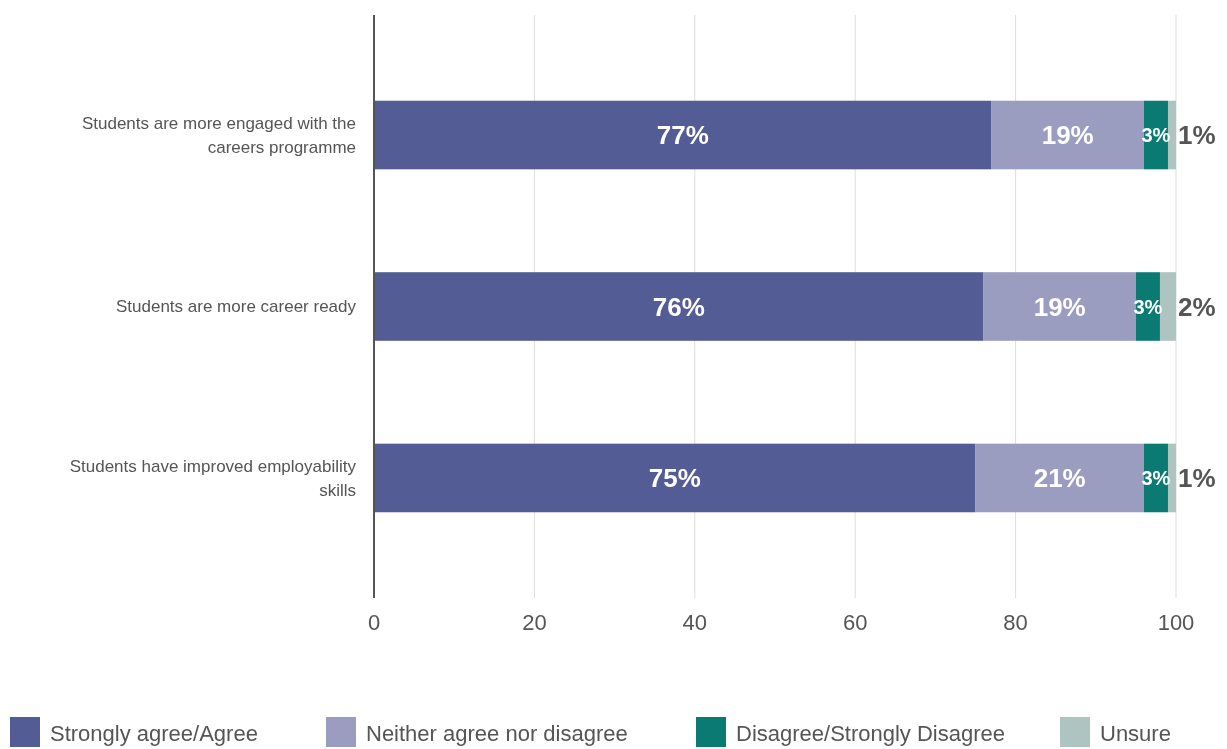 The image size is (1227, 749). What do you see at coordinates (871, 733) in the screenshot?
I see `legend-label: Disagree/Strongly Disagree` at bounding box center [871, 733].